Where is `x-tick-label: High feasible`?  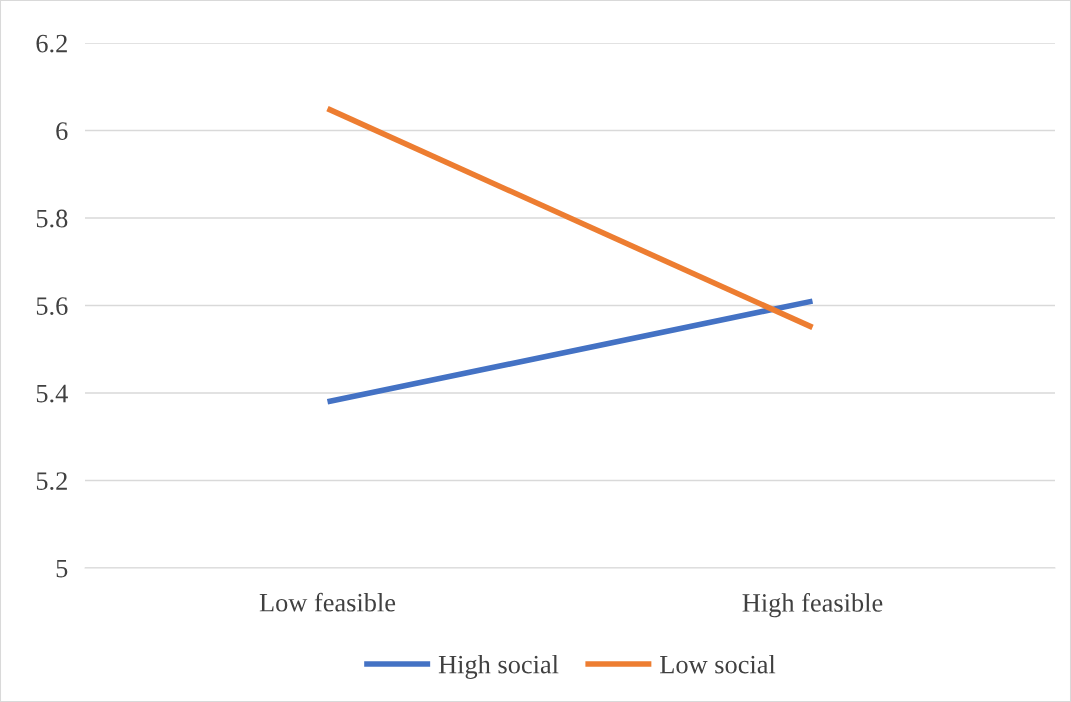 x-tick-label: High feasible is located at coordinates (812, 605).